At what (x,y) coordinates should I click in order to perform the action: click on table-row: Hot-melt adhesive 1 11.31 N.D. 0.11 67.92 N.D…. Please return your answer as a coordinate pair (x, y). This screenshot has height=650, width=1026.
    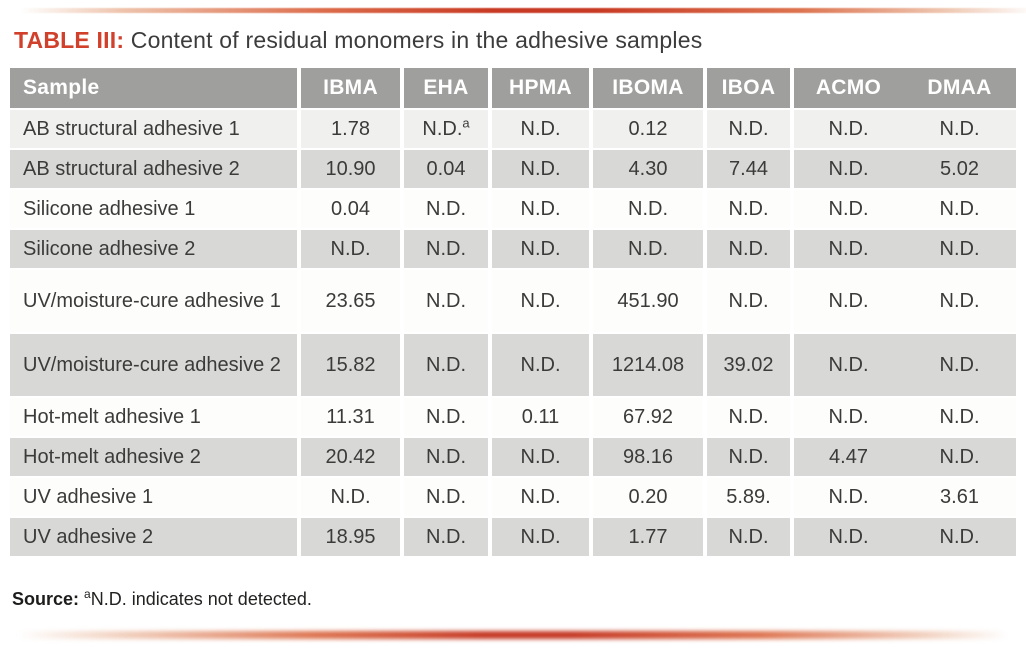
    Looking at the image, I should click on (513, 416).